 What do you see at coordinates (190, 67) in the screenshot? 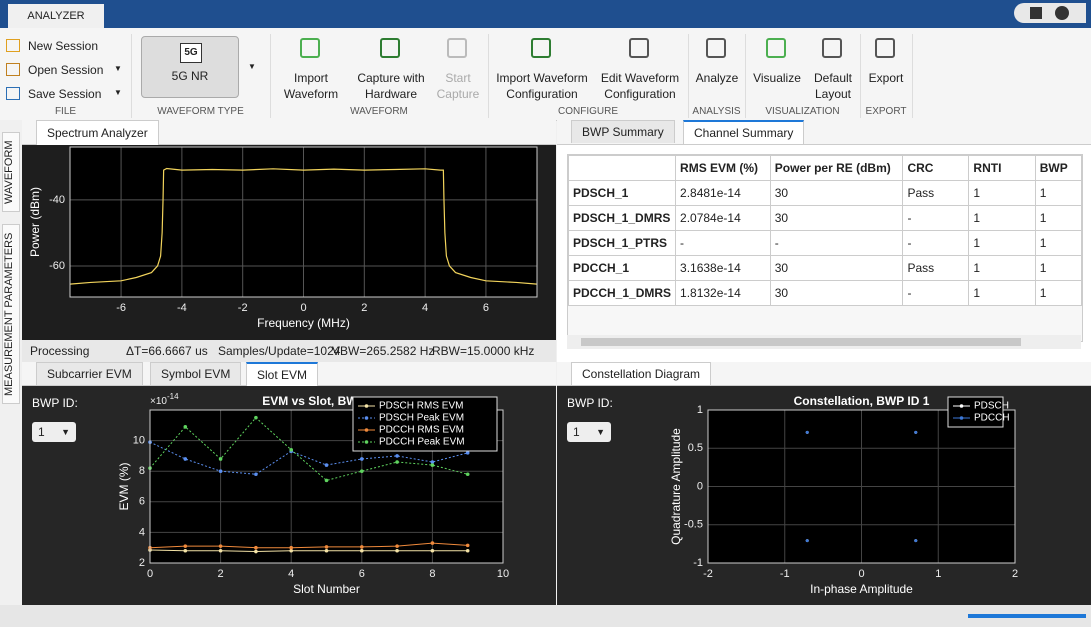
I see `waveform-type-button: 5G 5G NR` at bounding box center [190, 67].